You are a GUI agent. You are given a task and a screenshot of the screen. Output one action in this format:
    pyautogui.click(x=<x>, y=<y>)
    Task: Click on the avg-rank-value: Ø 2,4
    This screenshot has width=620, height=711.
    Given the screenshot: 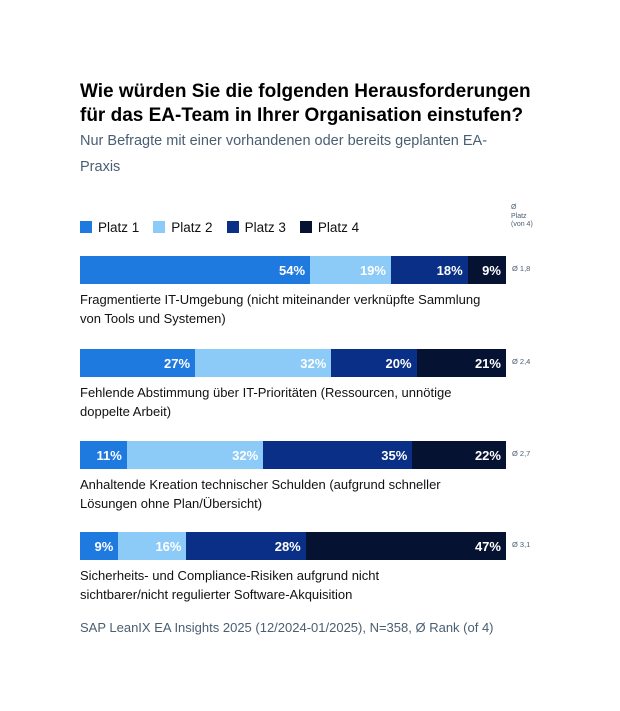 What is the action you would take?
    pyautogui.click(x=521, y=361)
    